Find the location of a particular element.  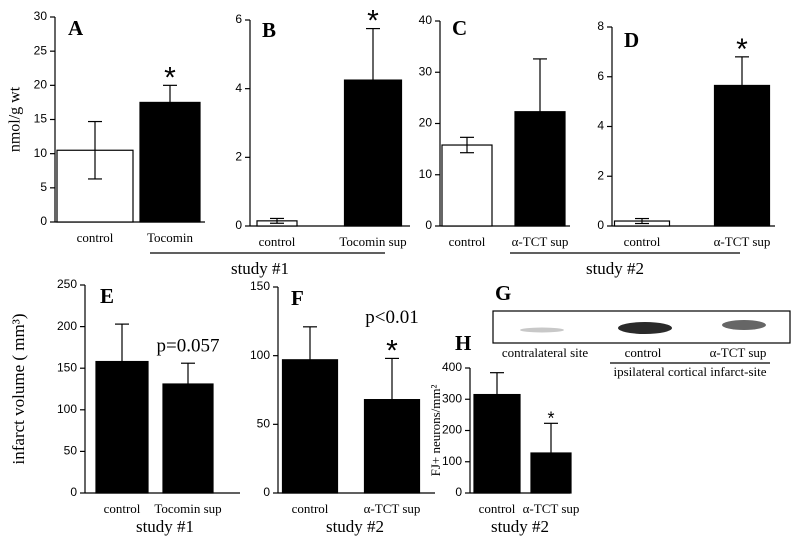

panel-letter: F is located at coordinates (297, 298).